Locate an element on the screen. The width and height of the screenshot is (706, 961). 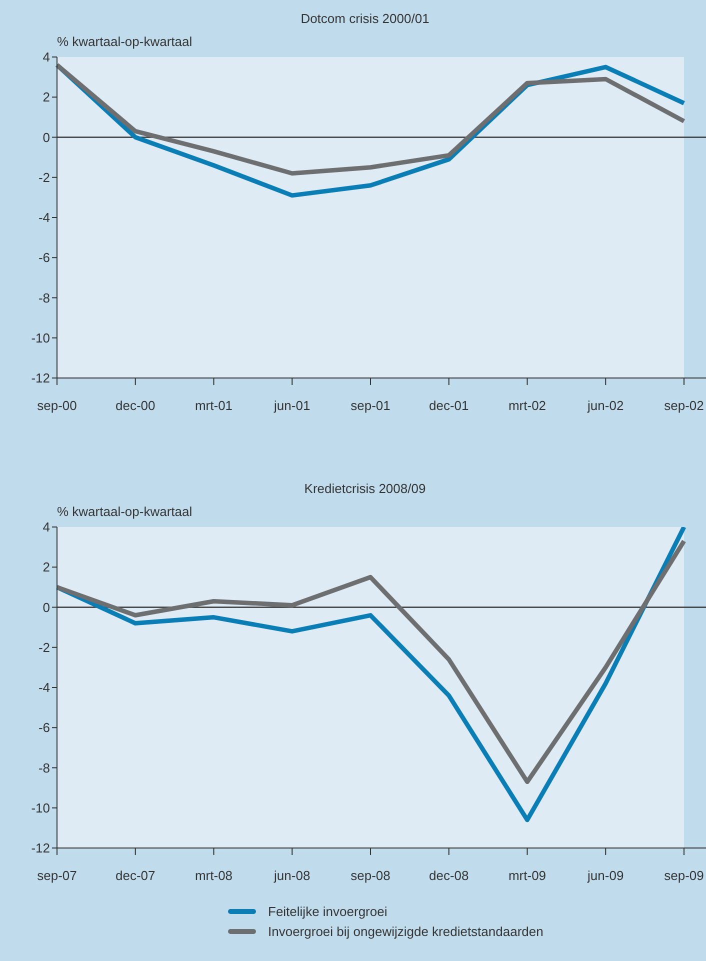
x-tick-label: sep-01 is located at coordinates (370, 406).